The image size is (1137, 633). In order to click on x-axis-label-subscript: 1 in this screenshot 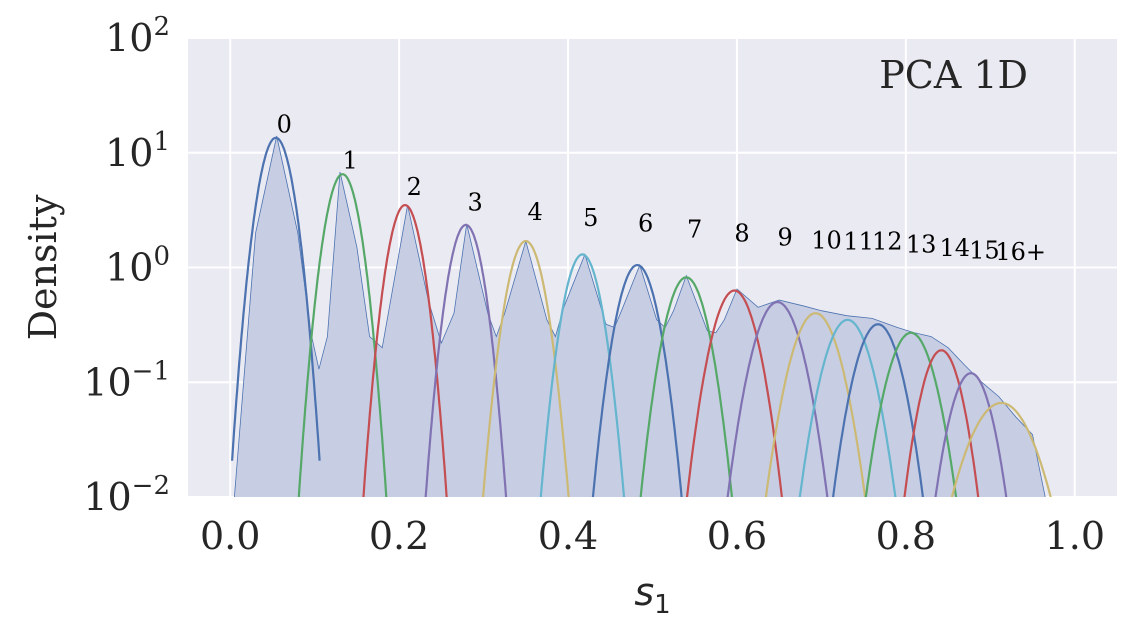, I will do `click(662, 605)`.